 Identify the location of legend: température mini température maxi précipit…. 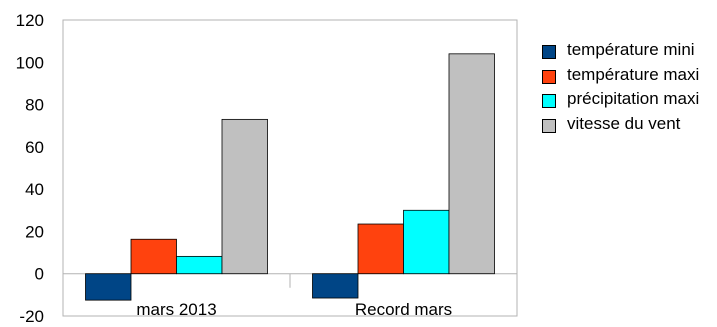
(629, 89).